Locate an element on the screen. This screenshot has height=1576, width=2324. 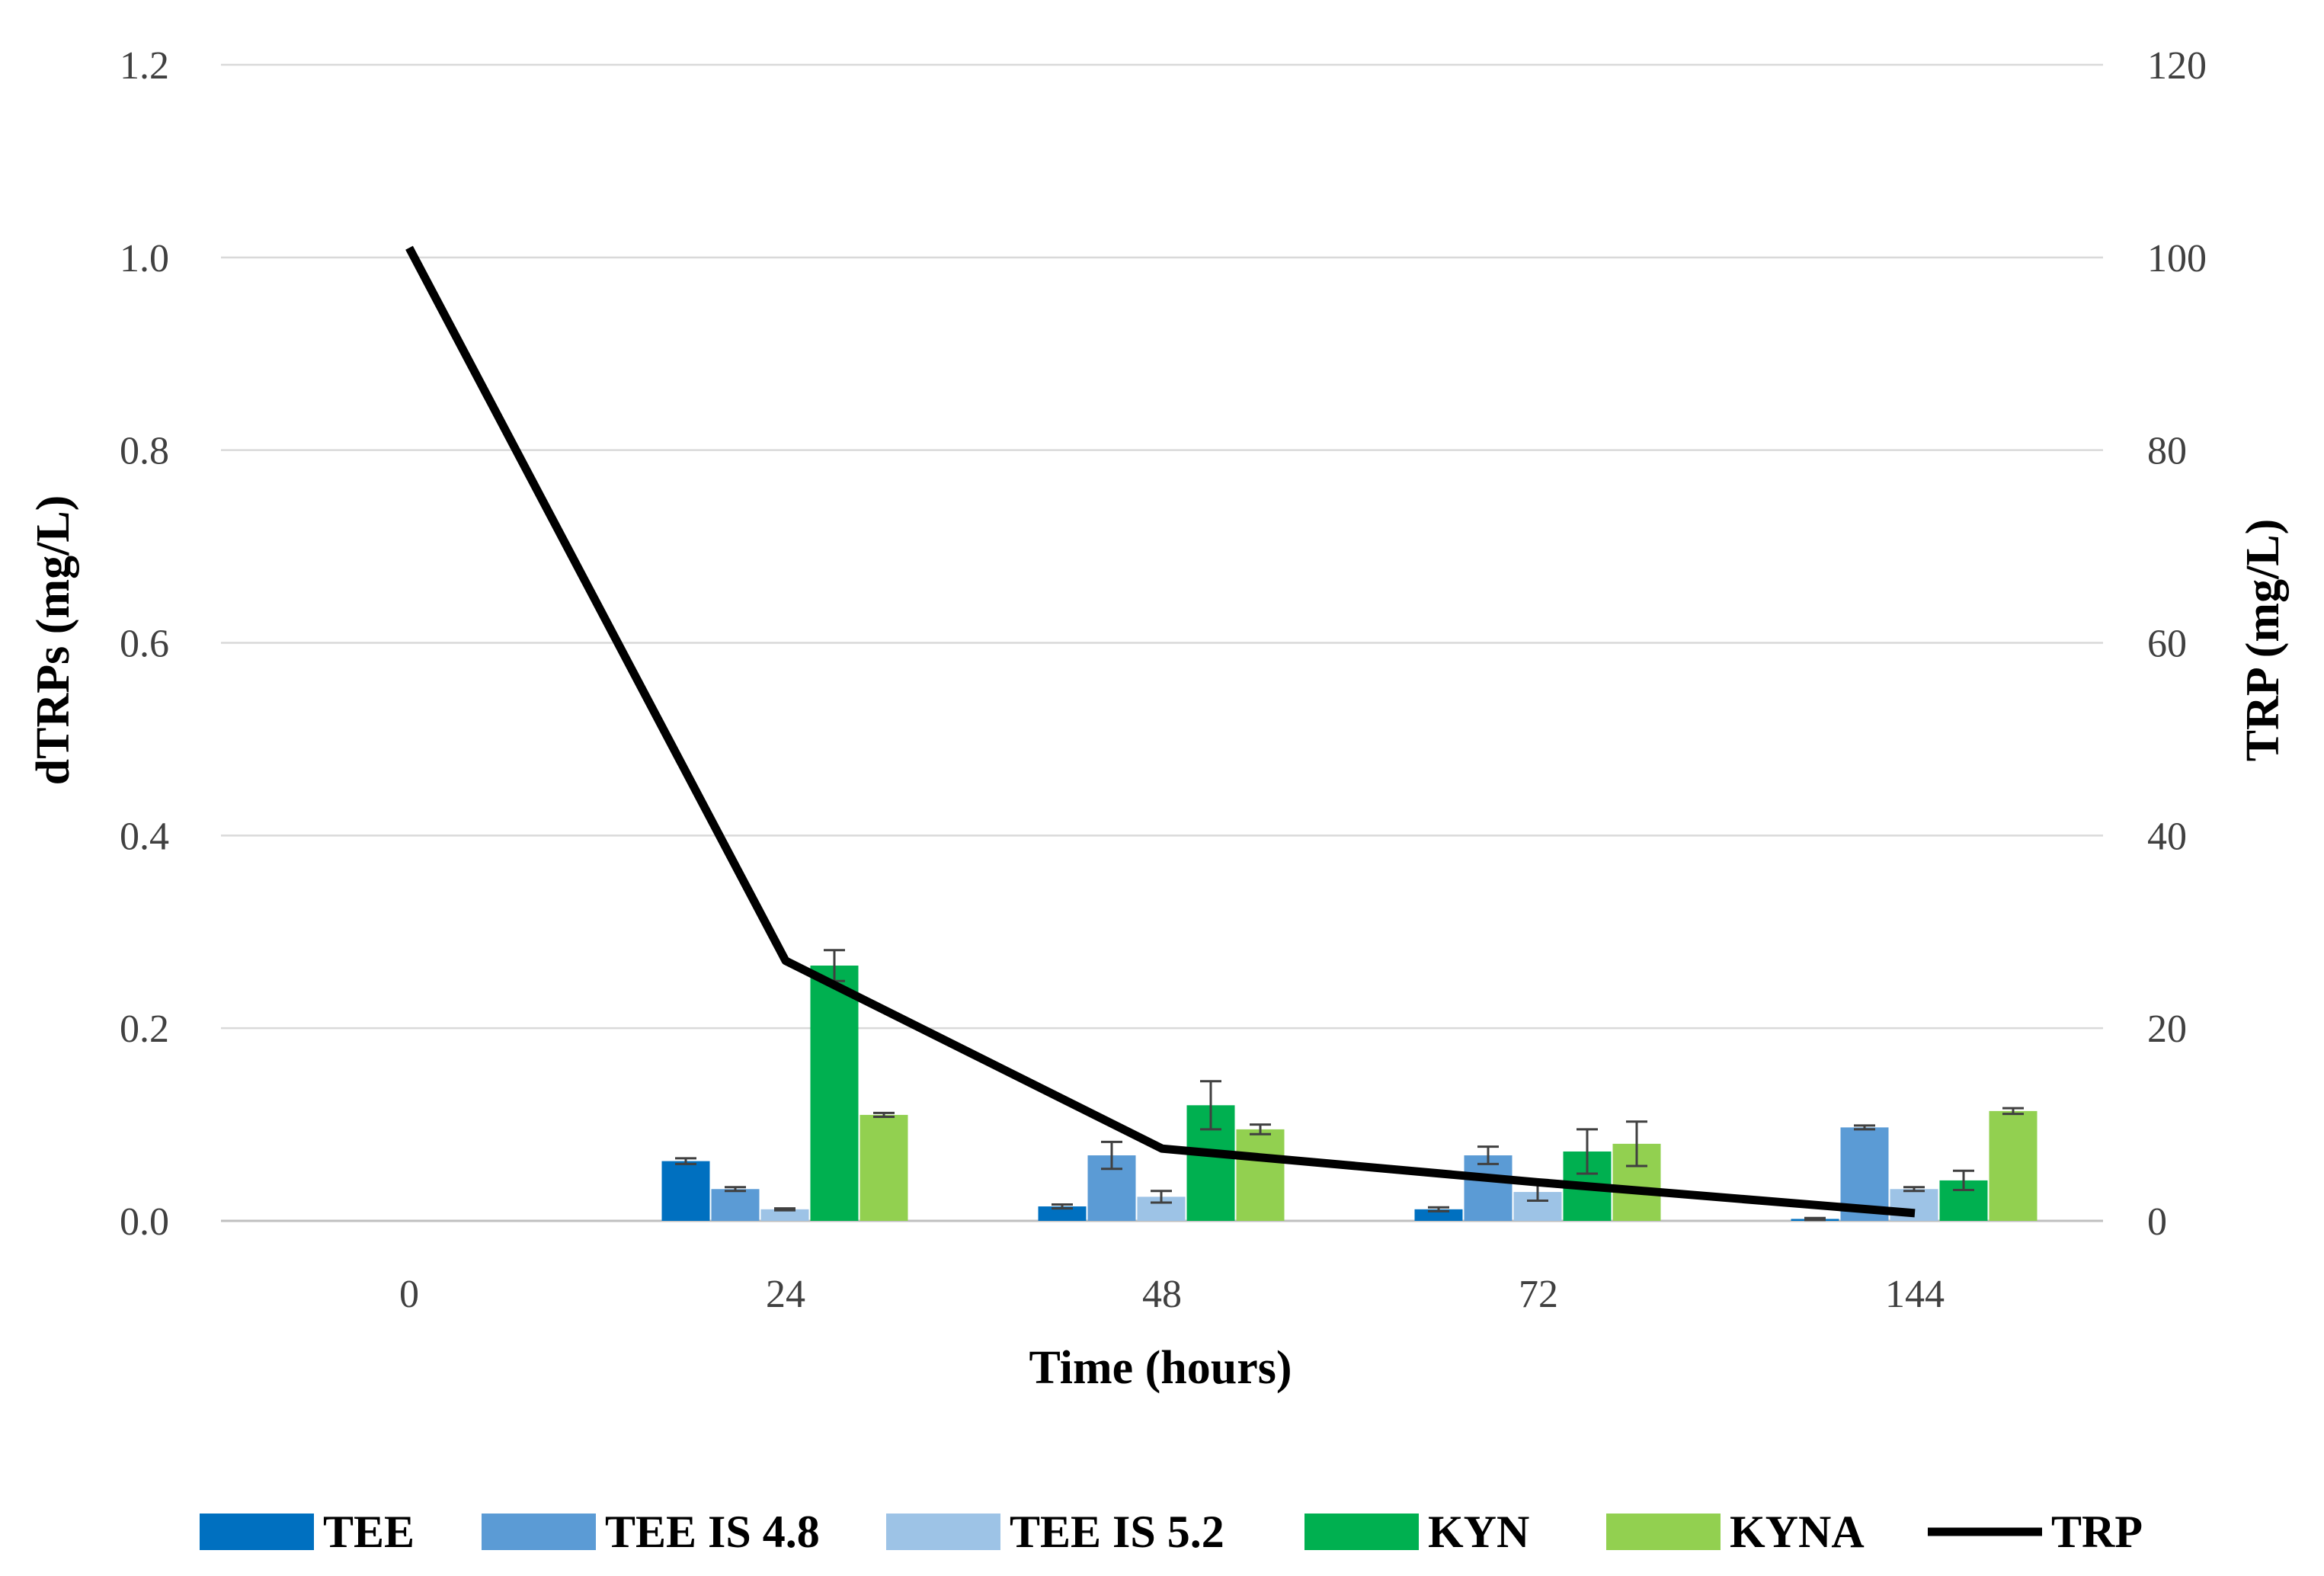
bar-series-group is located at coordinates (1349, 1085).